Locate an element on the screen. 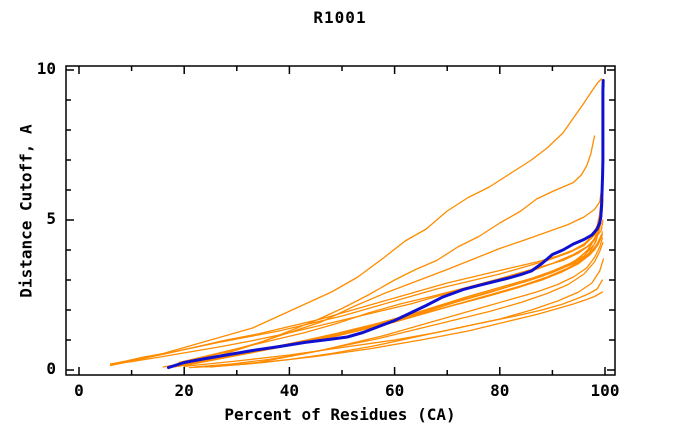  x-tick-label: 40 is located at coordinates (289, 390).